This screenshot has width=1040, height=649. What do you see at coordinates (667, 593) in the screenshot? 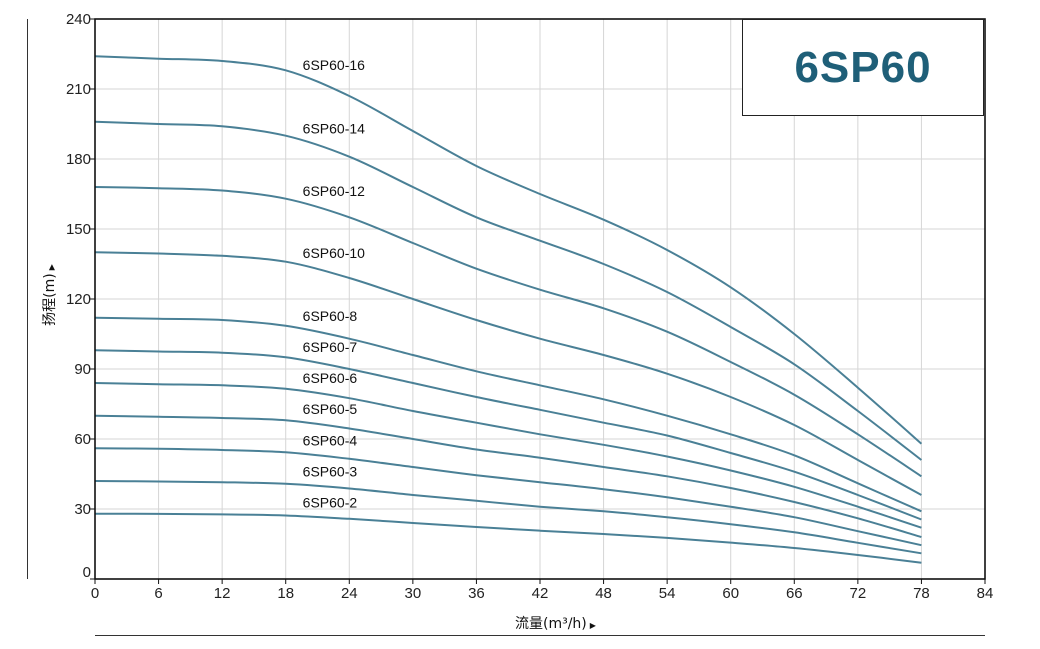
I see `x-tick-label: 54` at bounding box center [667, 593].